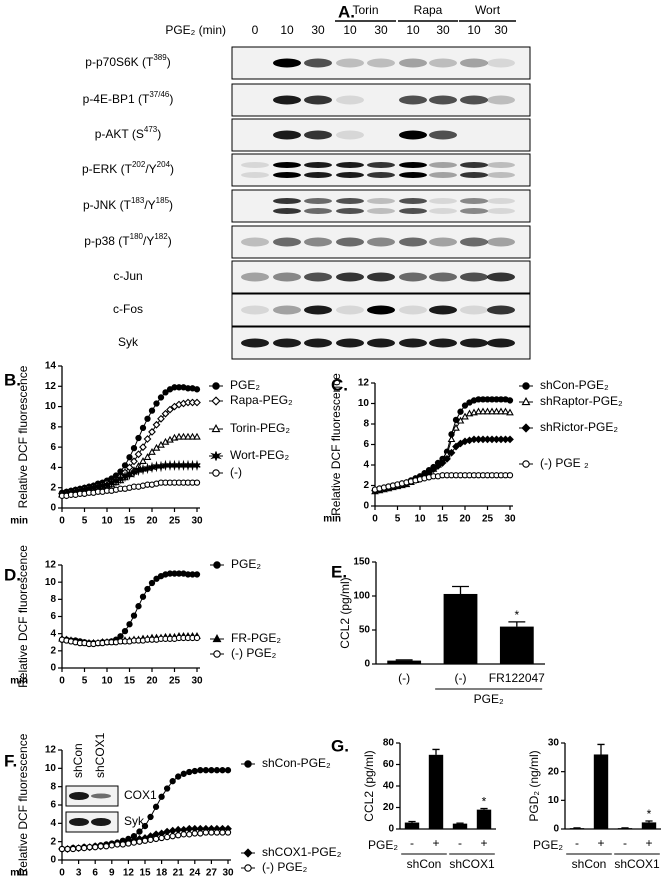 Image resolution: width=667 pixels, height=888 pixels. What do you see at coordinates (389, 764) in the screenshot?
I see `y-tick-label: 60` at bounding box center [389, 764].